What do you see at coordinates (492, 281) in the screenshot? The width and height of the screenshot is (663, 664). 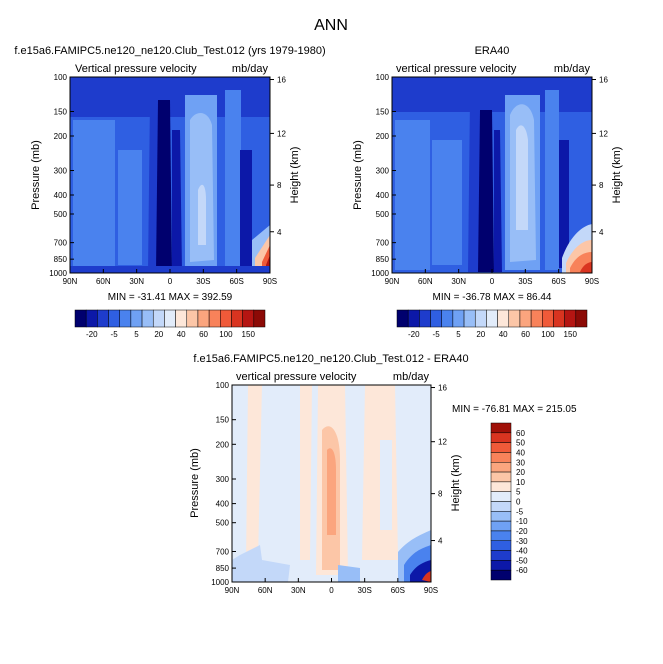 I see `x-tick-label: 0` at bounding box center [492, 281].